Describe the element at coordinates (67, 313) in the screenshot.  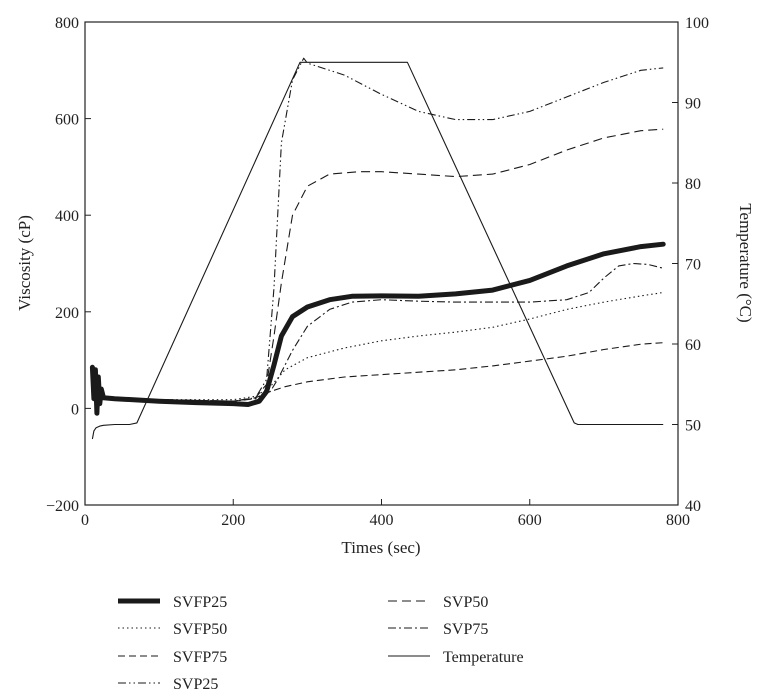
I see `y-tick-label: 200` at that location.